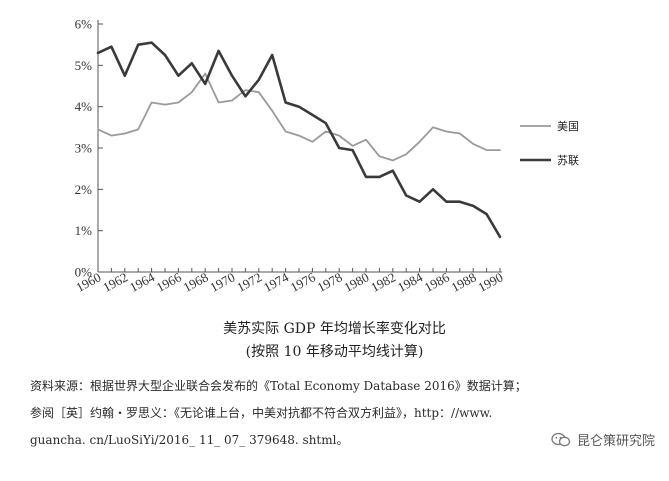 Image resolution: width=669 pixels, height=481 pixels. Describe the element at coordinates (142, 282) in the screenshot. I see `x-tick-label: 1964` at that location.